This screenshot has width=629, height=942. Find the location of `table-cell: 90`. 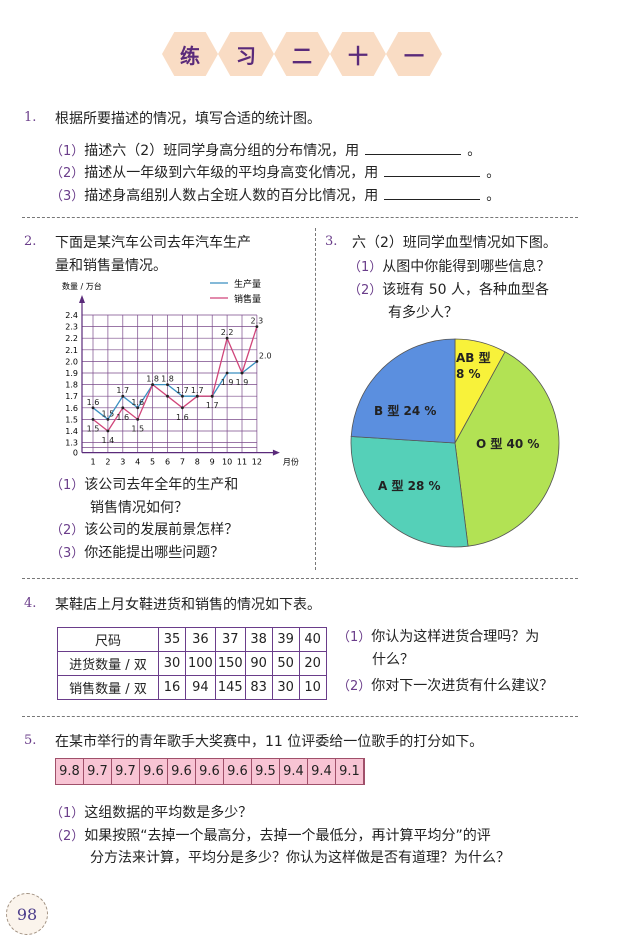

table-cell: 90 is located at coordinates (258, 663).